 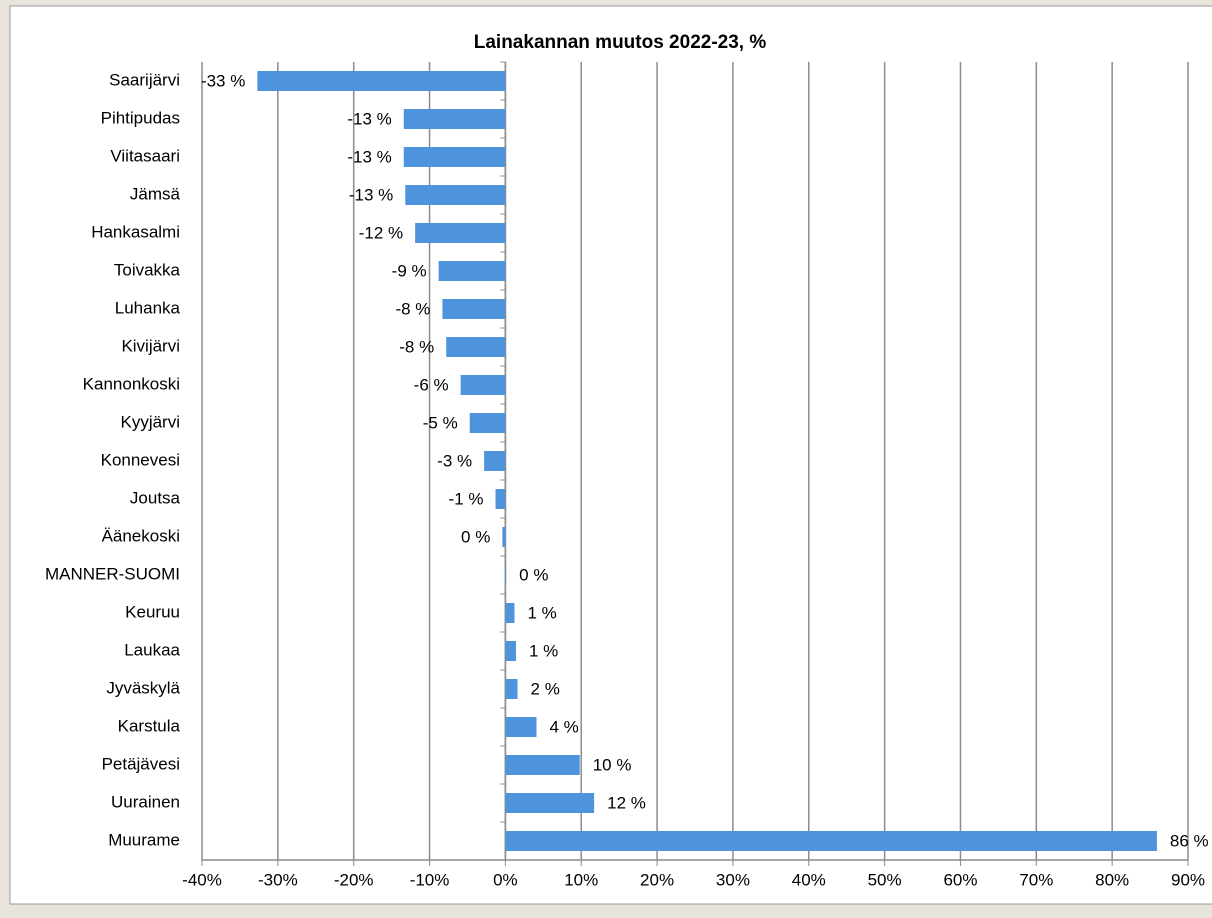 I want to click on y-tick-label: Uurainen, so click(x=145, y=801).